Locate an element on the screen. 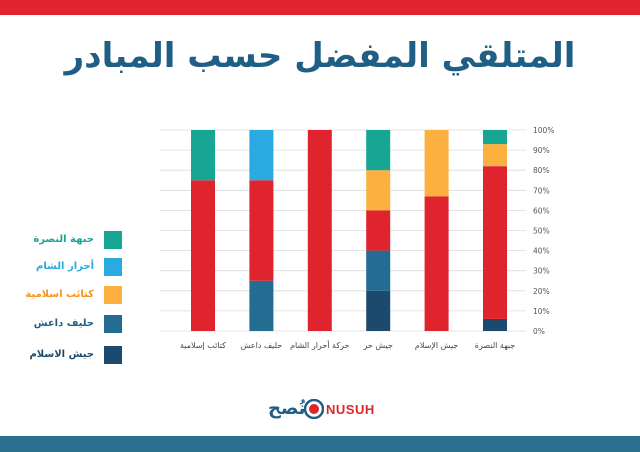  brand-arabic: نُصح is located at coordinates (287, 408).